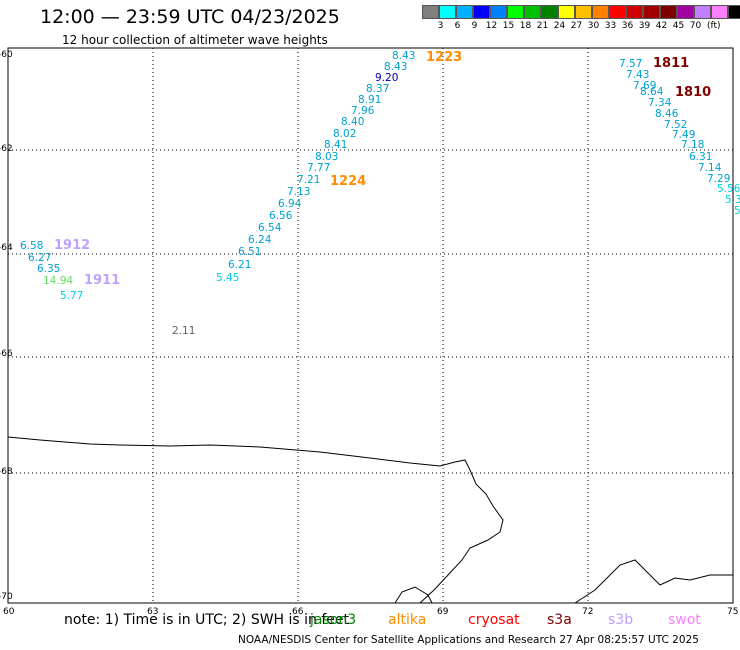 The width and height of the screenshot is (740, 650). Describe the element at coordinates (298, 192) in the screenshot. I see `wave-height-value: 7.13` at that location.